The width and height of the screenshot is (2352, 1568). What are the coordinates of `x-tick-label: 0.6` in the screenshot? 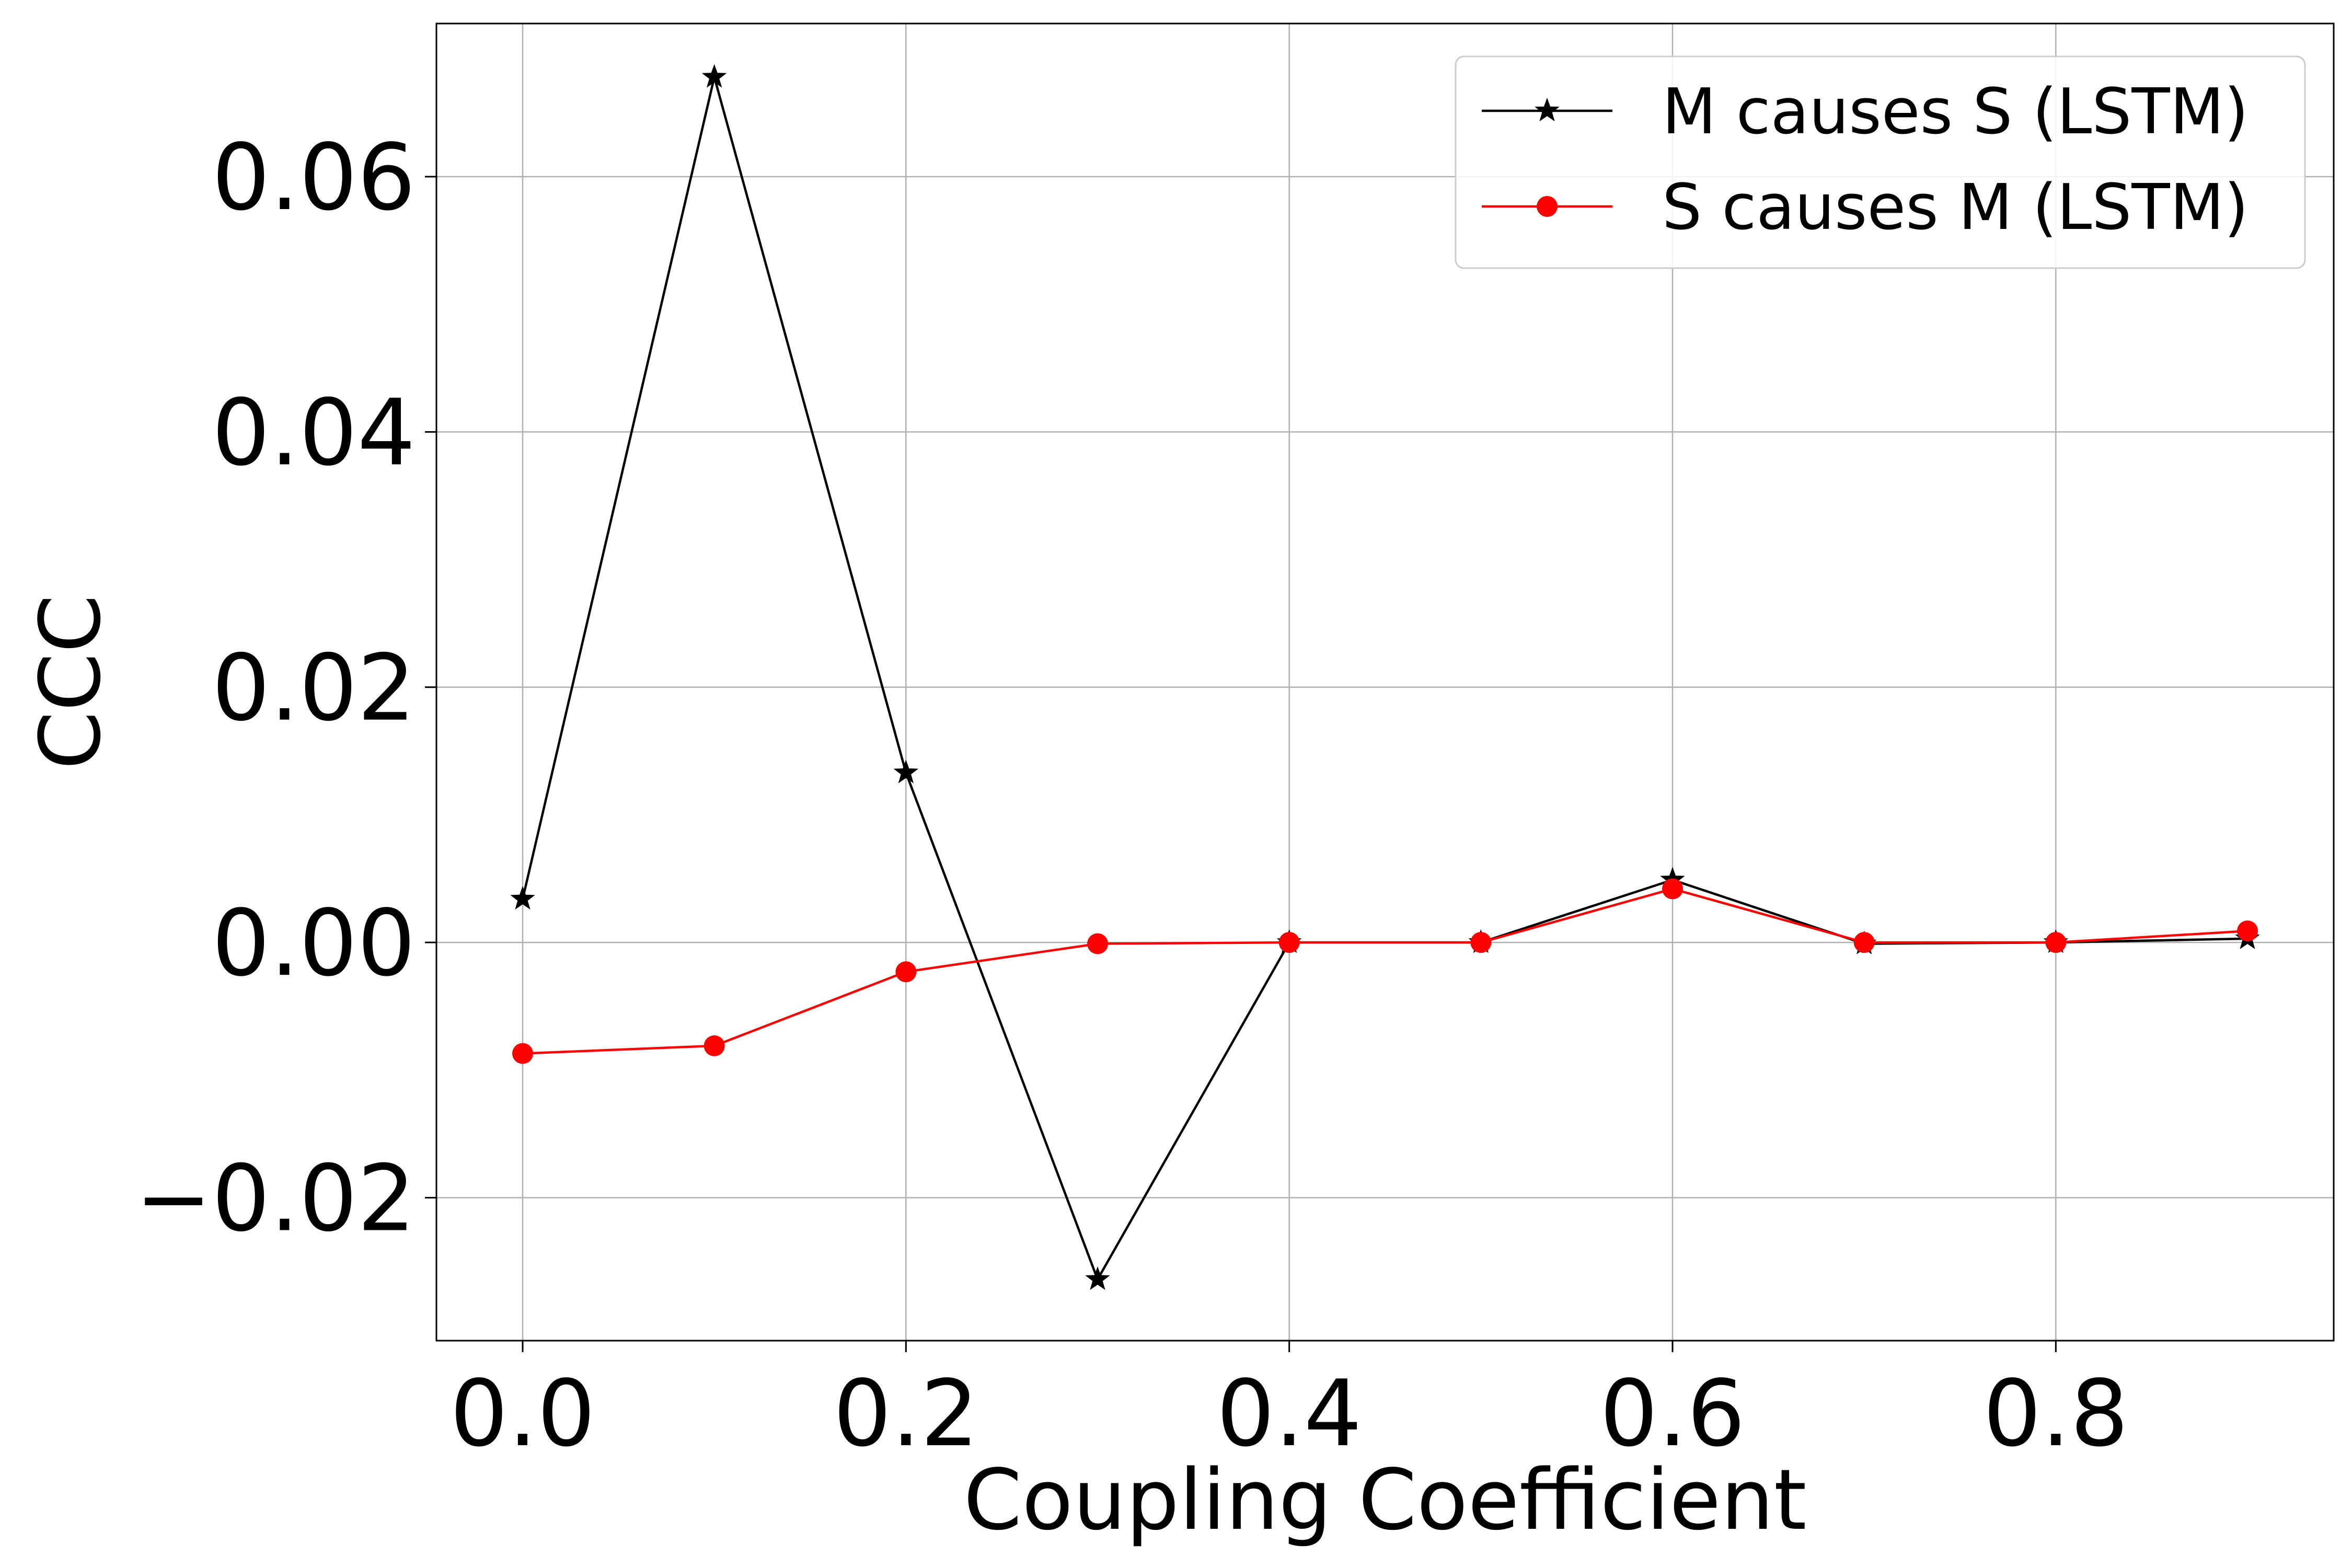 It's located at (1672, 1414).